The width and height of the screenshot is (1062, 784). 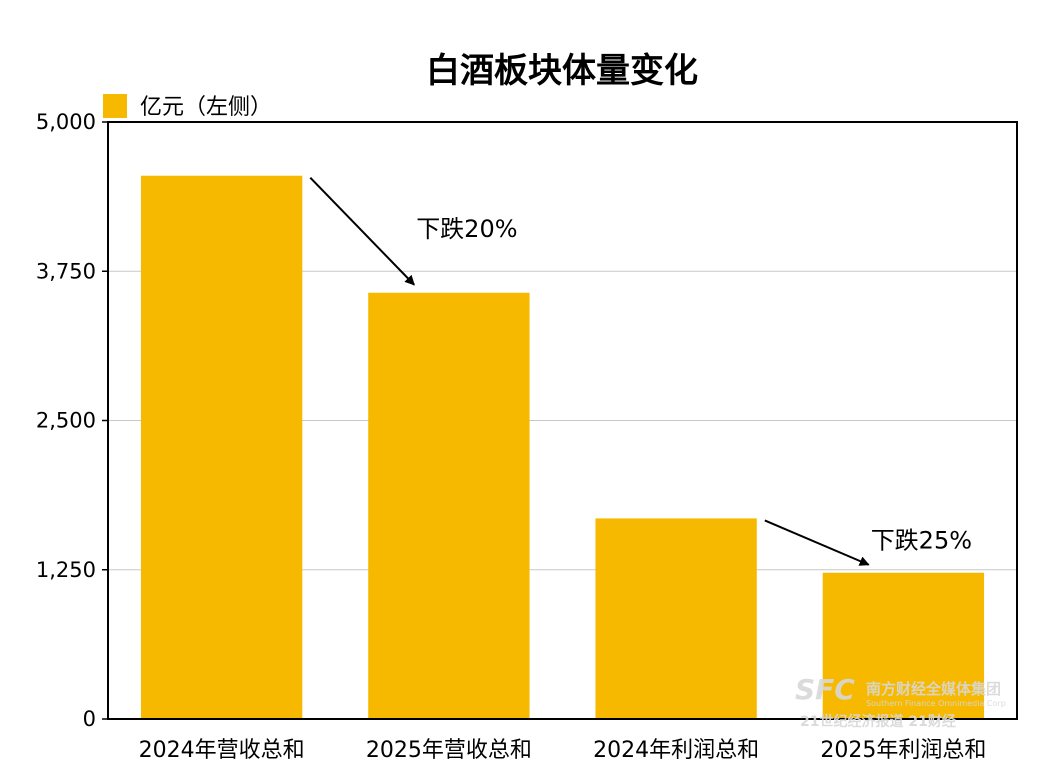 What do you see at coordinates (66, 271) in the screenshot?
I see `y-tick-label: 3,750` at bounding box center [66, 271].